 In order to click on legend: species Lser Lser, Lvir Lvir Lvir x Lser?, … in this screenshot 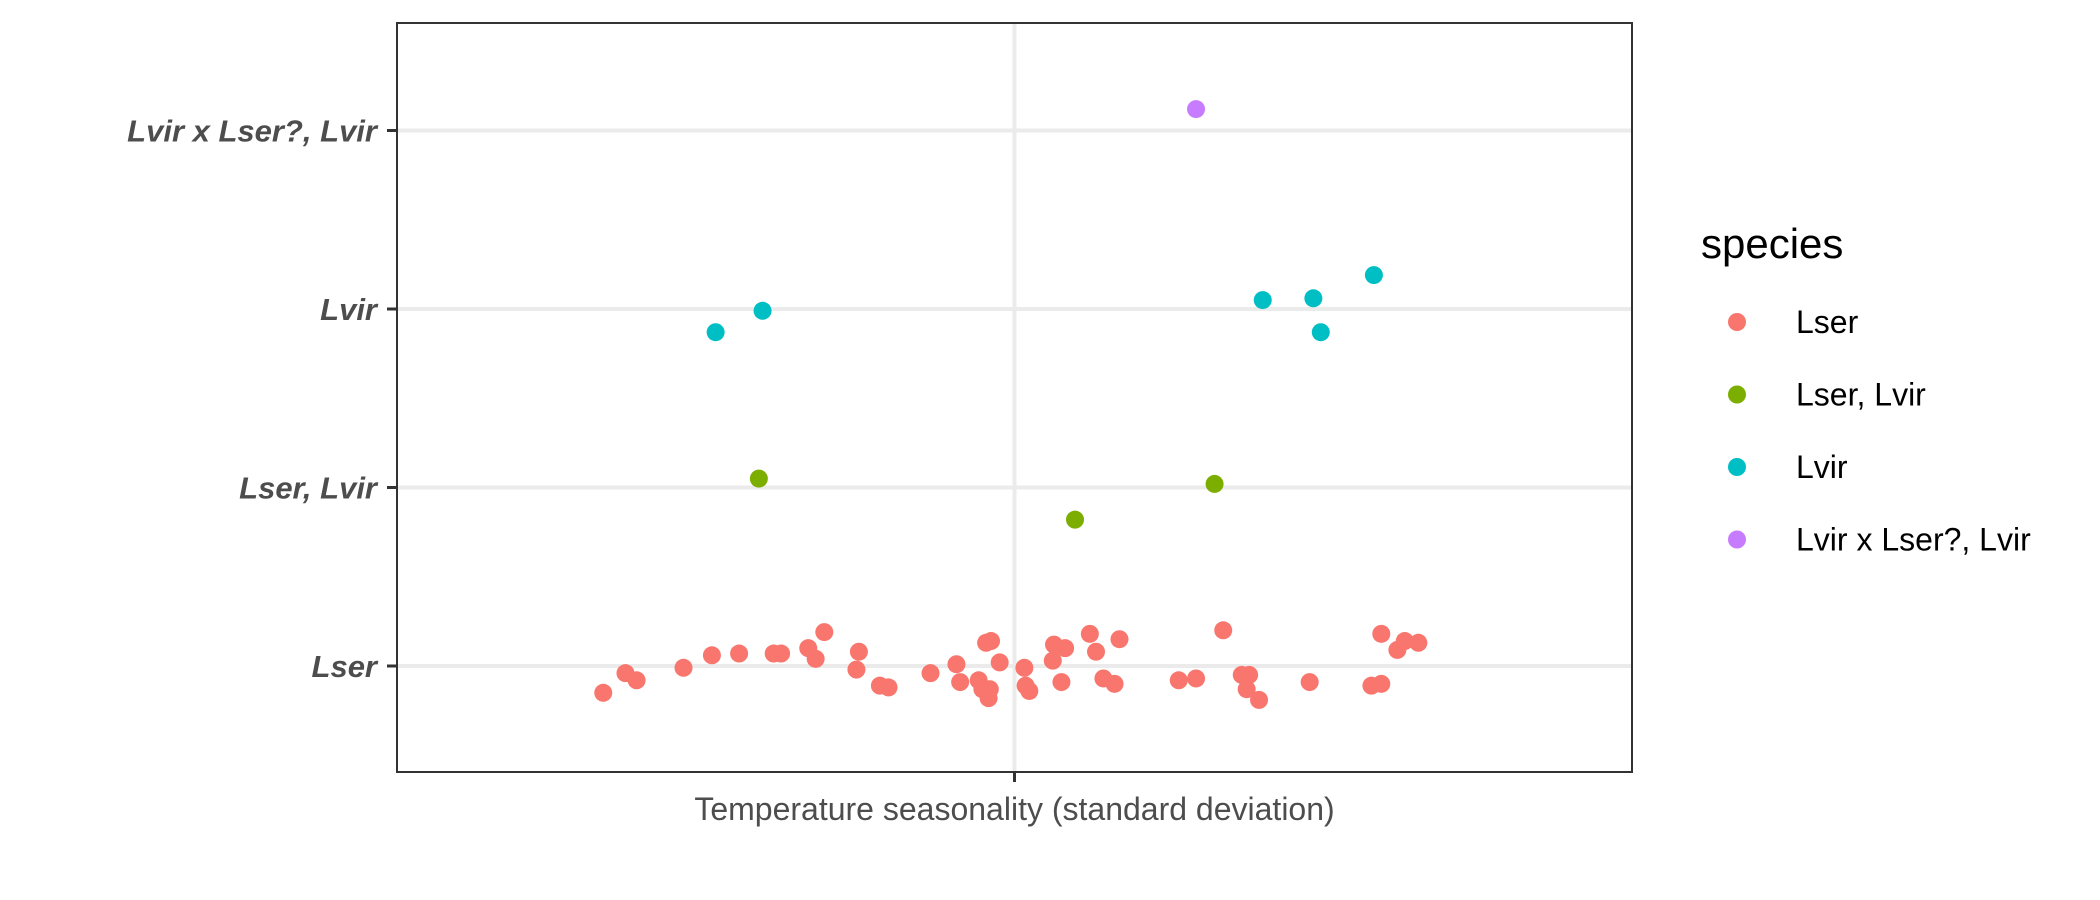, I will do `click(1866, 389)`.